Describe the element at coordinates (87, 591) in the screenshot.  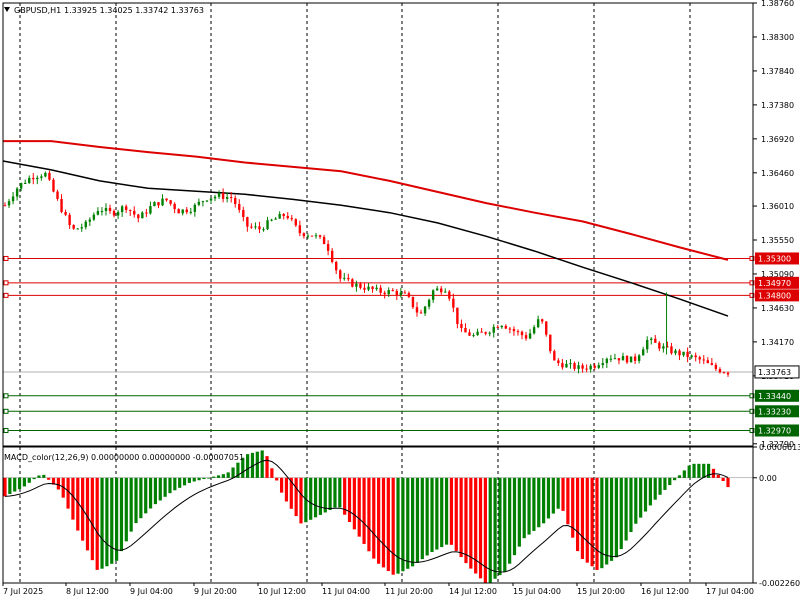
I see `x-tick-label: 8 Jul 12:00` at that location.